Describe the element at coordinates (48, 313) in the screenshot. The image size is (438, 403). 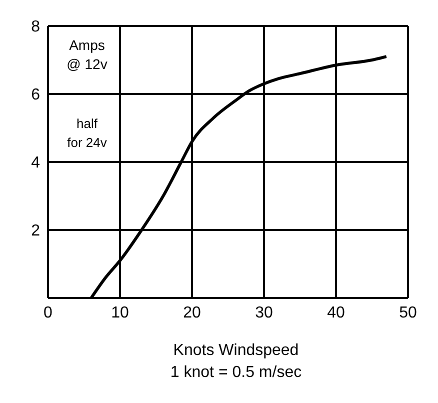
I see `x-tick-label: 0` at that location.